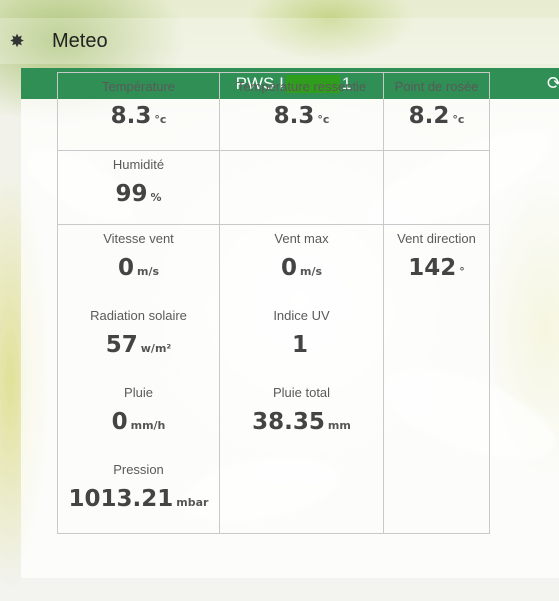 The image size is (559, 601). I want to click on unit-pressure: mbar, so click(192, 502).